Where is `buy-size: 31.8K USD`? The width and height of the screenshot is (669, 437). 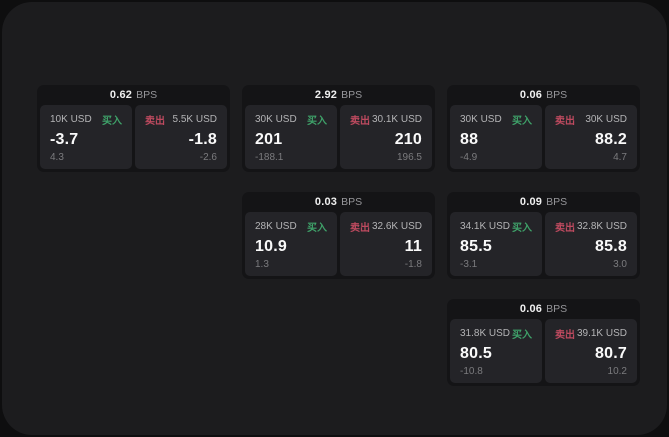 buy-size: 31.8K USD is located at coordinates (485, 333).